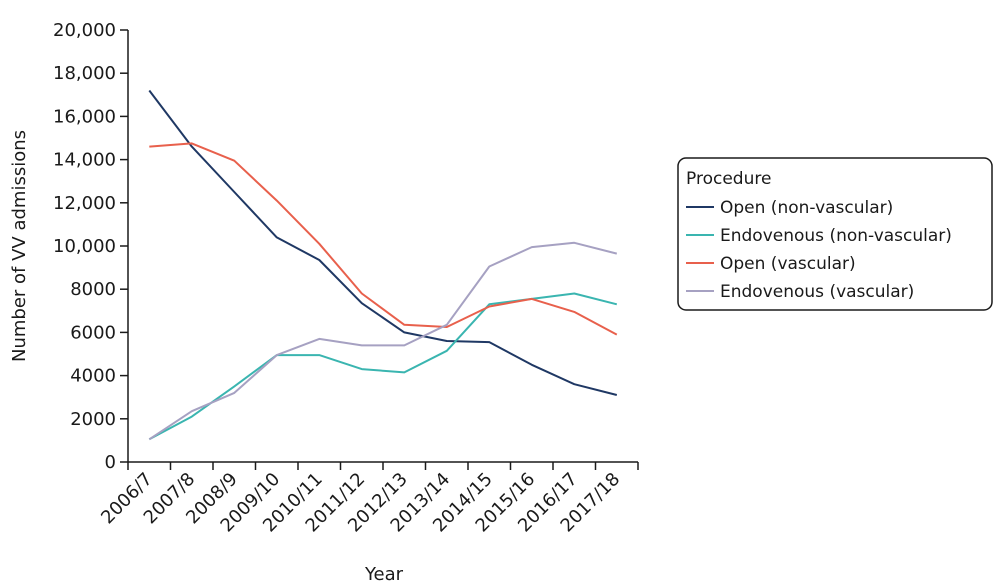  I want to click on legend-box, so click(835, 234).